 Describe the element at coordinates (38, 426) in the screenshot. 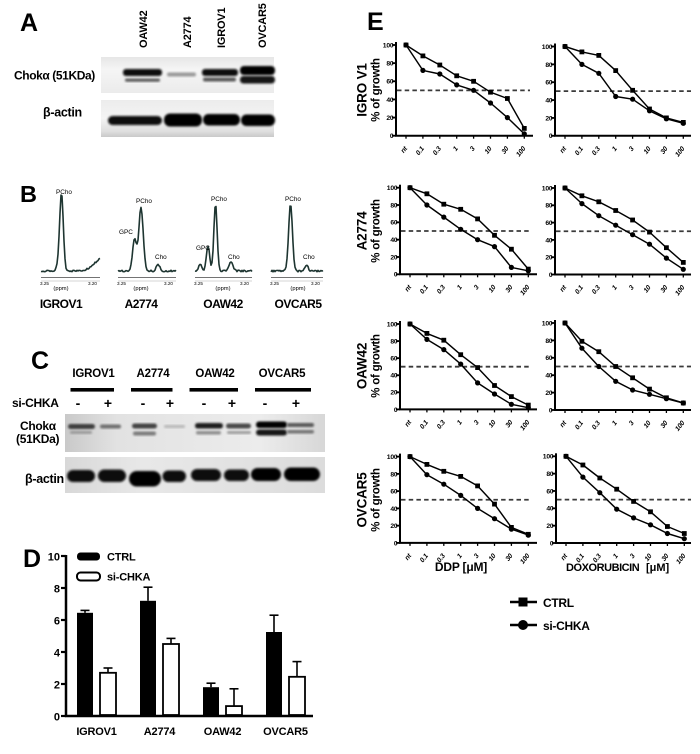

I see `svg-text: Chokα` at that location.